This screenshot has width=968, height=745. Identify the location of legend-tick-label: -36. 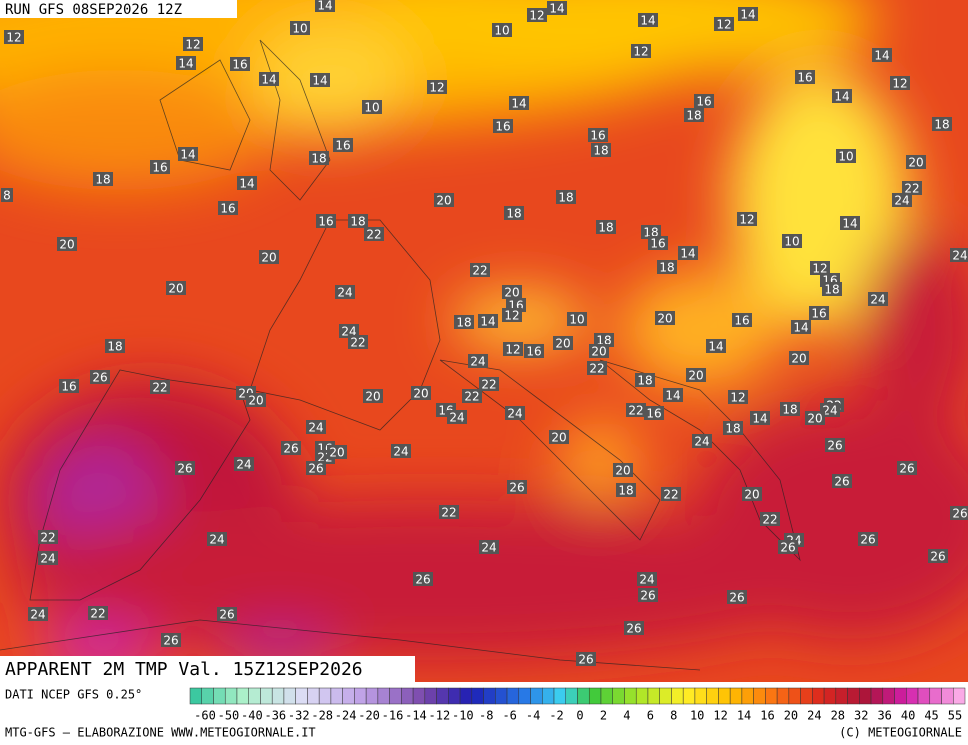
(275, 716).